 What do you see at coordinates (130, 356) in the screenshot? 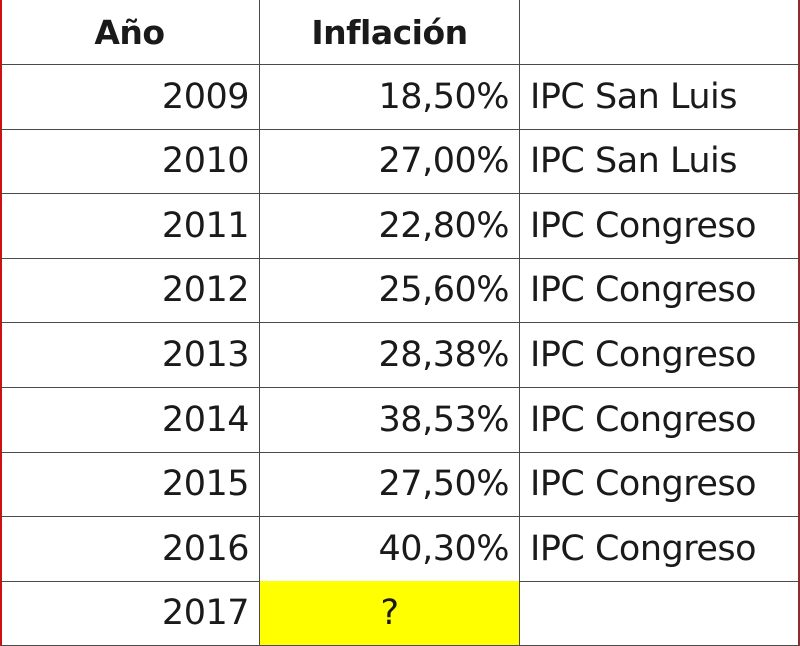
I see `table-cell: 2013` at bounding box center [130, 356].